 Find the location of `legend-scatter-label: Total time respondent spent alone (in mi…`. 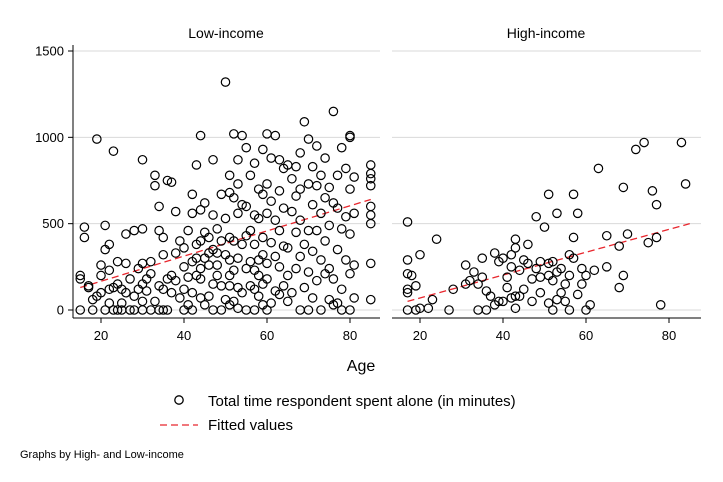

legend-scatter-label: Total time respondent spent alone (in mi… is located at coordinates (362, 401).